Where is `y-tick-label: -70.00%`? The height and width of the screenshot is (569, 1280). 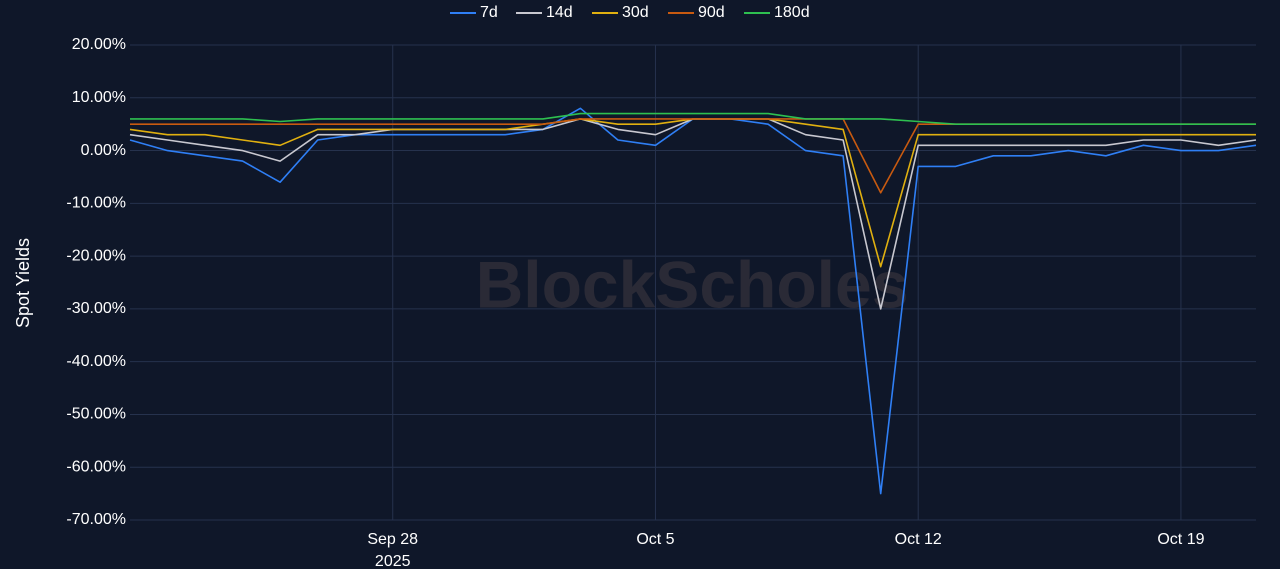
y-tick-label: -70.00% is located at coordinates (96, 519).